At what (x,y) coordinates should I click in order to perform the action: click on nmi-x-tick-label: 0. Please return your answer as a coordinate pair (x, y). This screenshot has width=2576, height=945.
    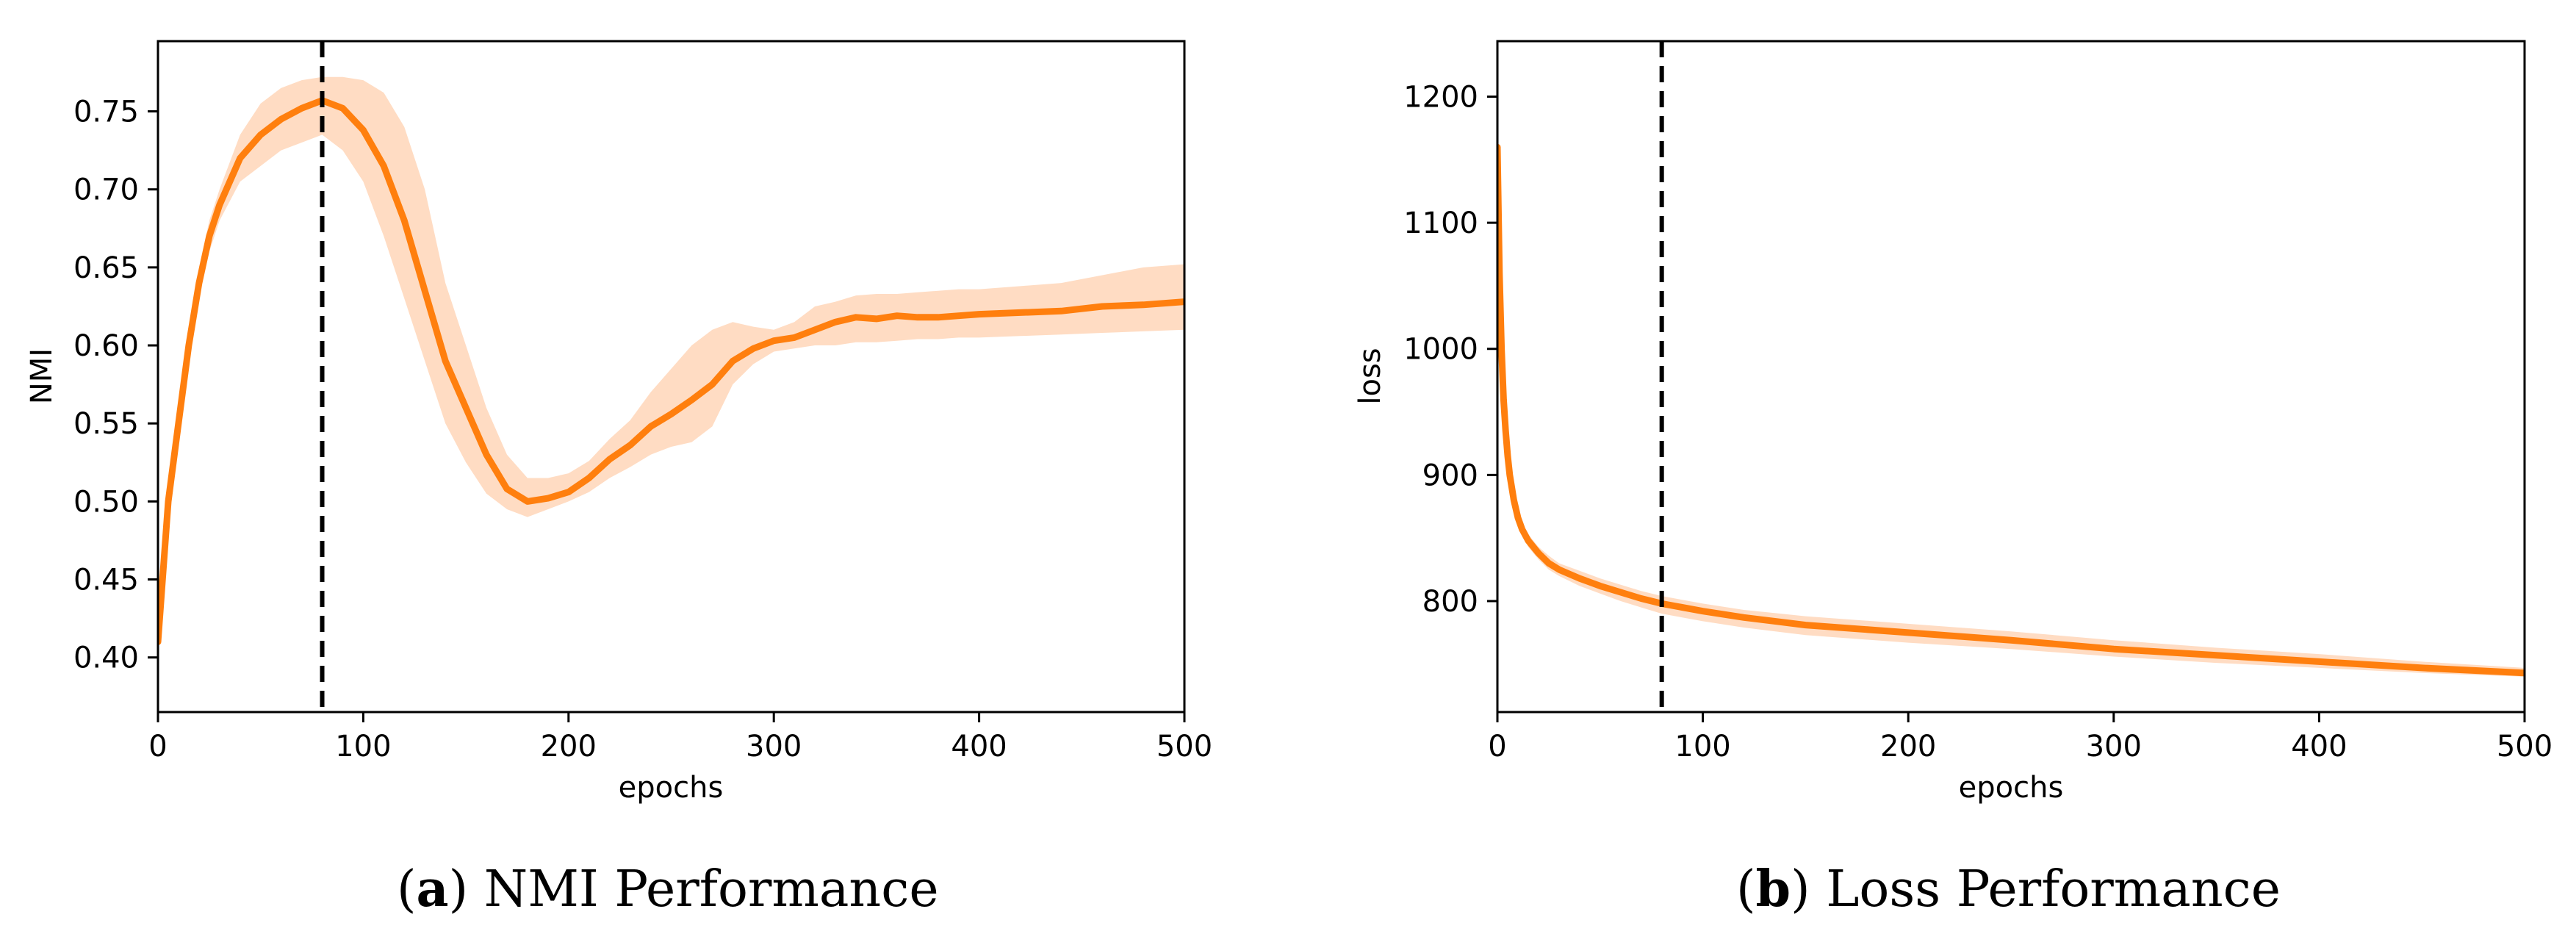
    Looking at the image, I should click on (157, 746).